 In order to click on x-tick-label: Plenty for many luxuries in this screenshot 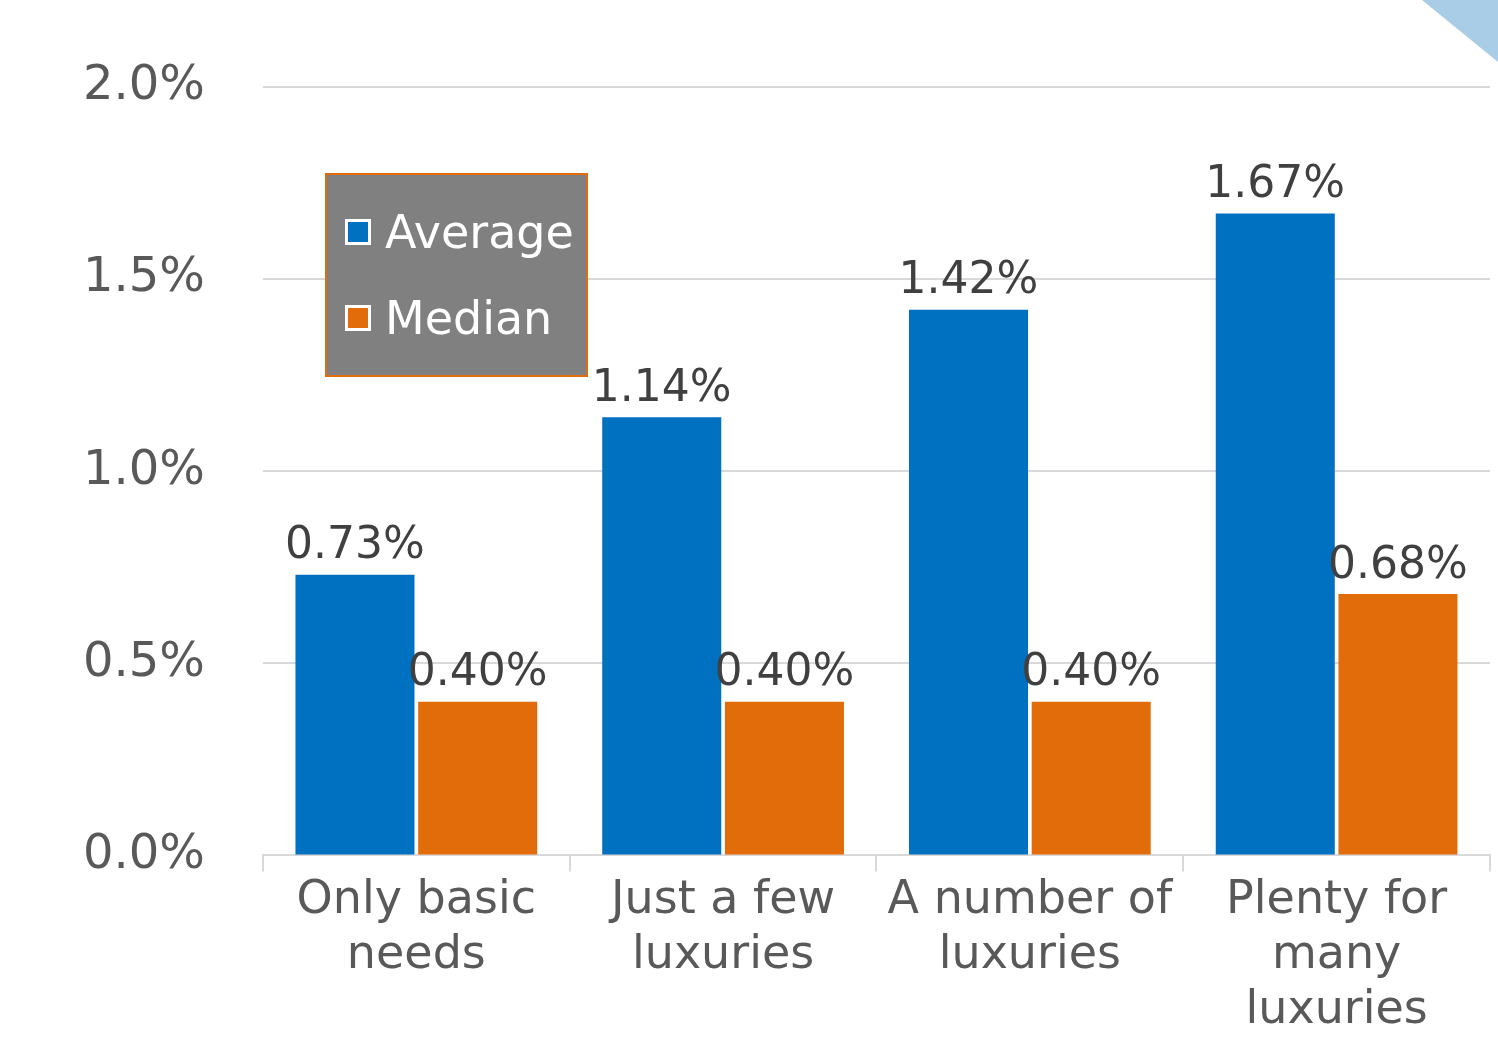, I will do `click(1337, 952)`.